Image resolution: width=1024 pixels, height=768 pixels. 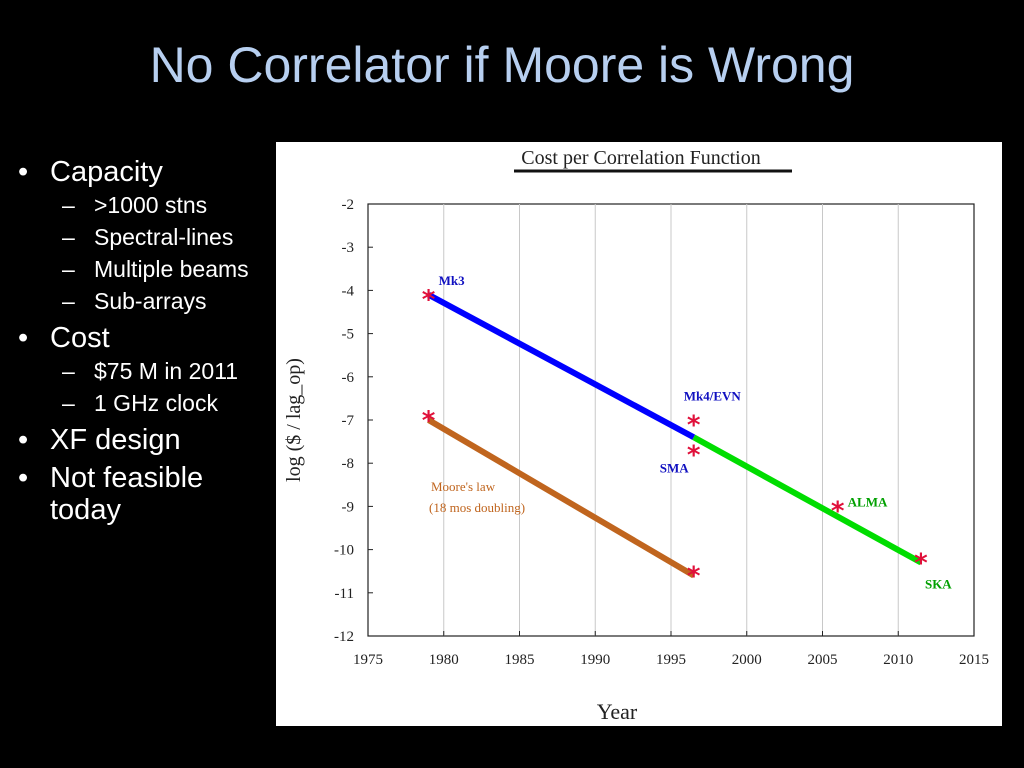 What do you see at coordinates (171, 269) in the screenshot?
I see `bullet-text: Multiple beams` at bounding box center [171, 269].